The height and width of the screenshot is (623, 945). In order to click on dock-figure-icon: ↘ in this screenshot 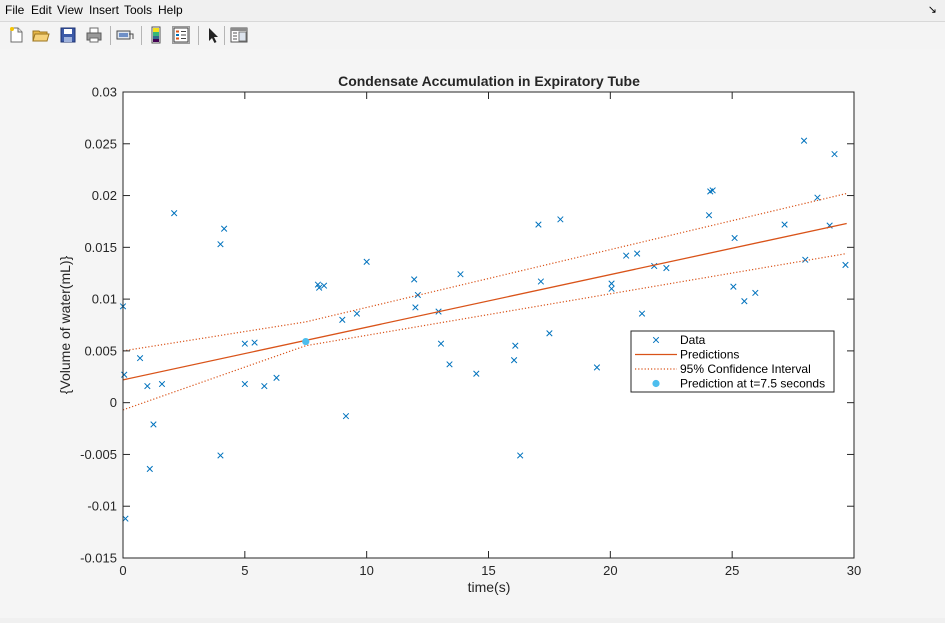, I will do `click(932, 10)`.